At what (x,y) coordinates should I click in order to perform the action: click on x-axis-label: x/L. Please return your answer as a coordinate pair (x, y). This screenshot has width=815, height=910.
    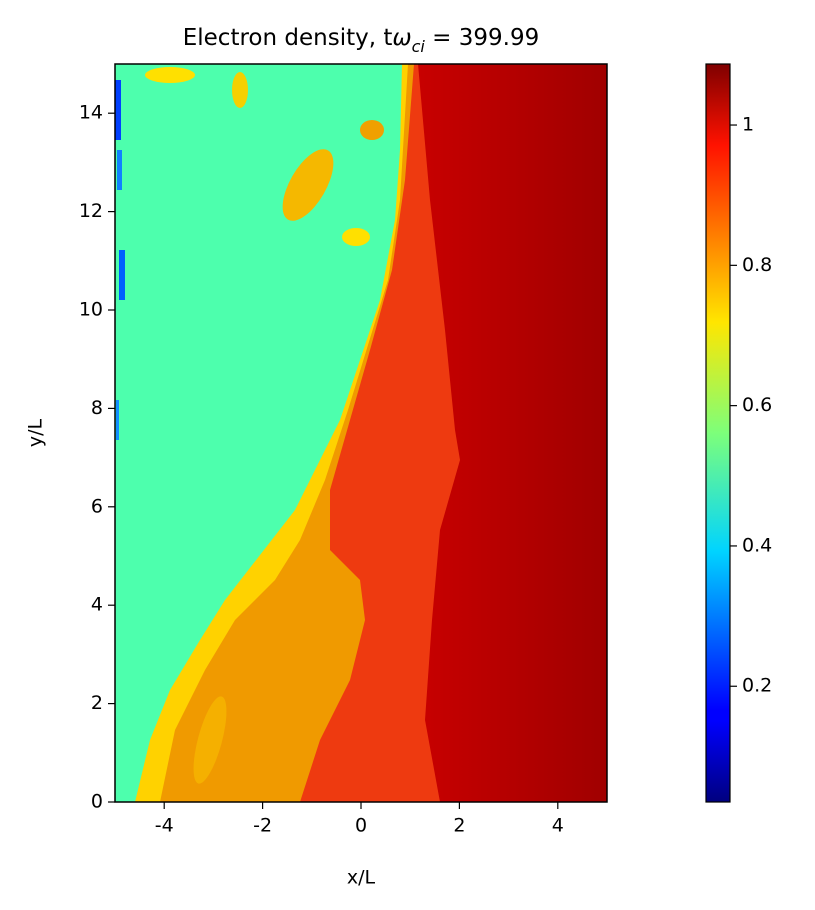
    Looking at the image, I should click on (361, 878).